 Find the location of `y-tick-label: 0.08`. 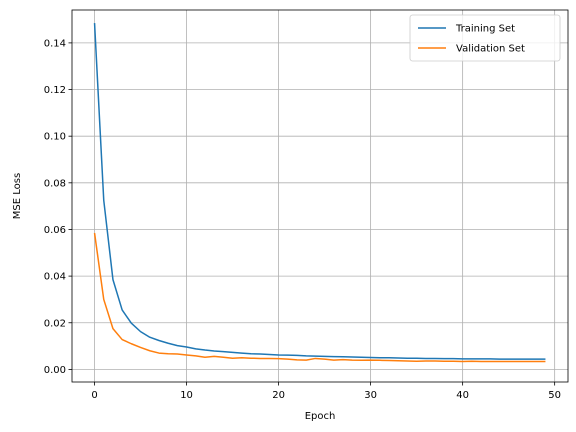

y-tick-label: 0.08 is located at coordinates (55, 183).